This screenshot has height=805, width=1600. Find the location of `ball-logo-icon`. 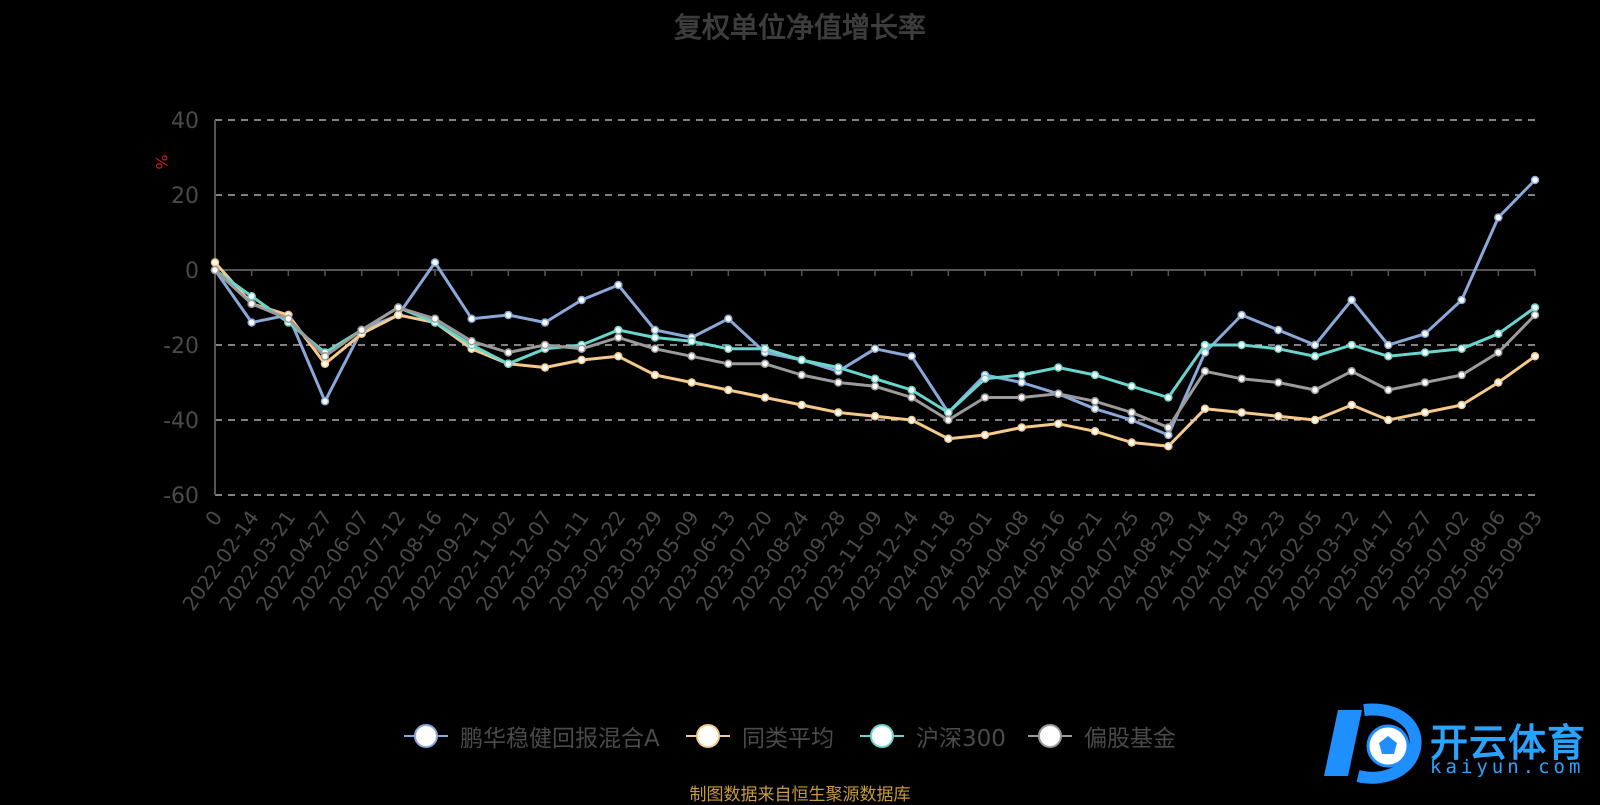

ball-logo-icon is located at coordinates (1373, 743).